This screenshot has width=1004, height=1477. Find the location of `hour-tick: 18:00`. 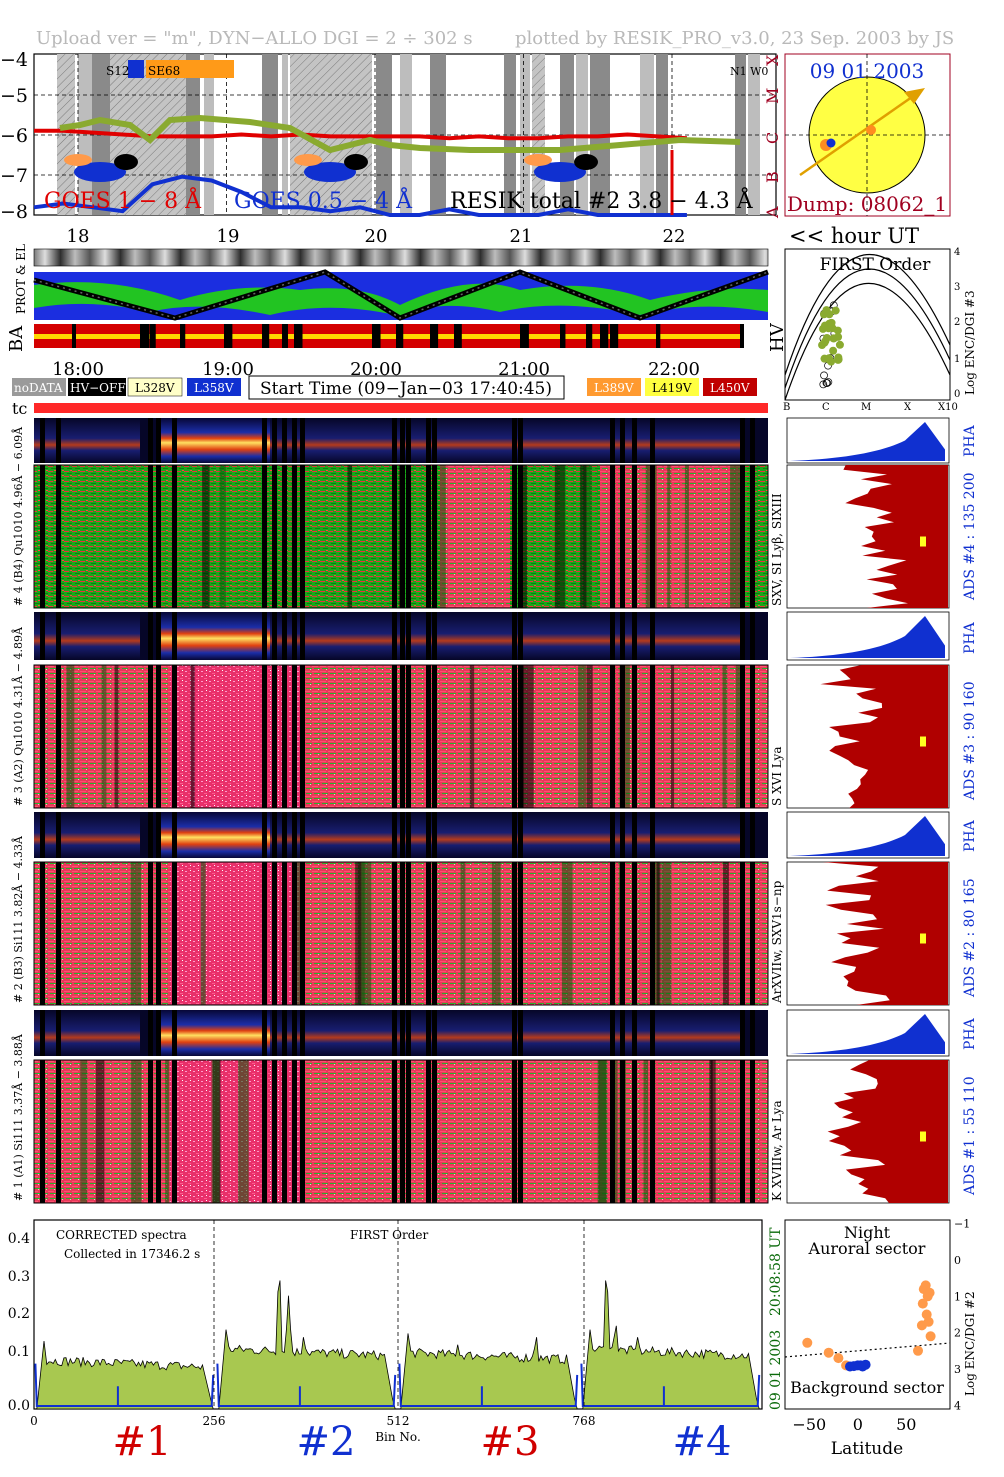

hour-tick: 18:00 is located at coordinates (78, 369).